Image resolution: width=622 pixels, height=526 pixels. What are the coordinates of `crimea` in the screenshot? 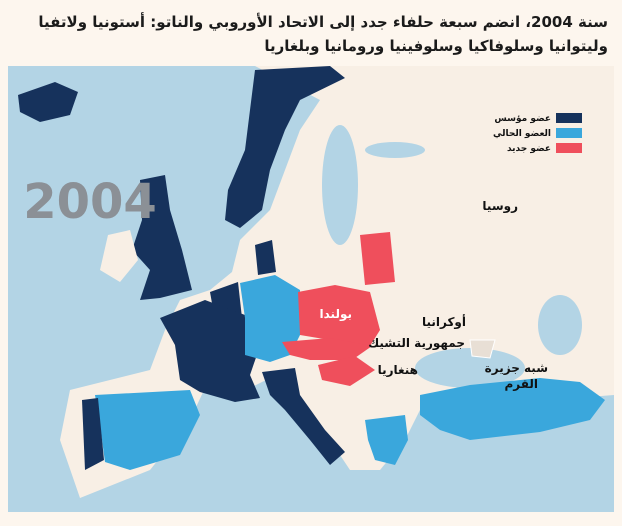 It's located at (482, 349).